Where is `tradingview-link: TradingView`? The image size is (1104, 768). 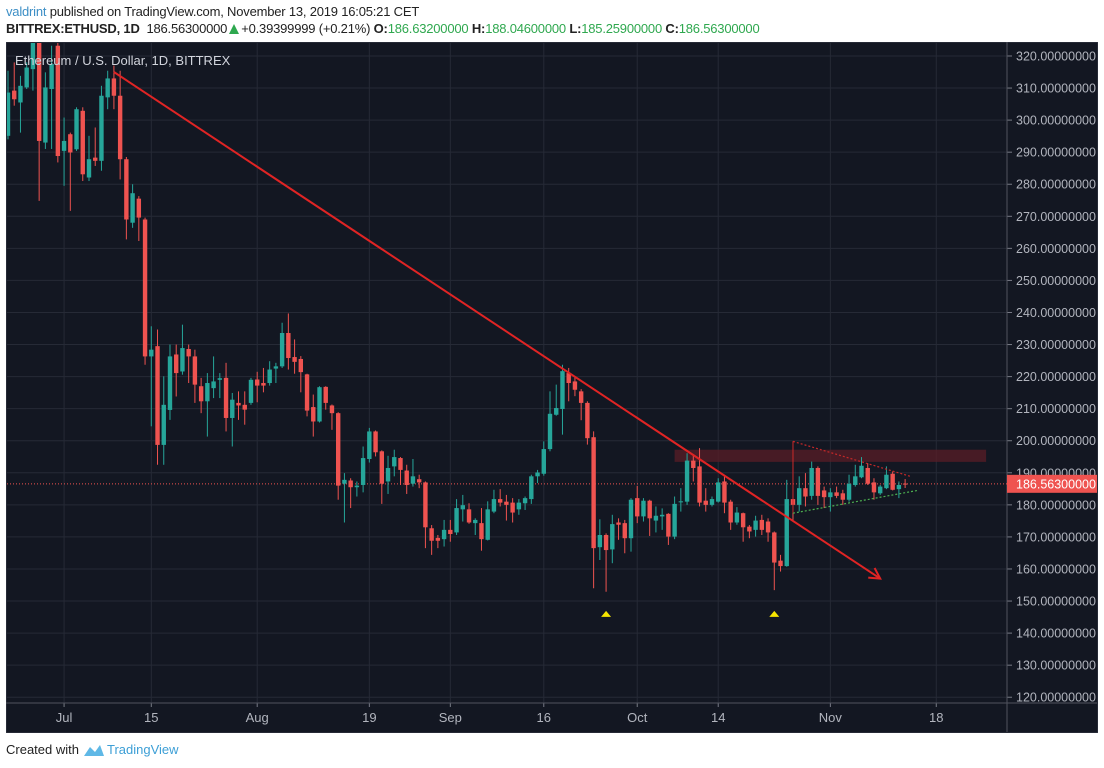
tradingview-link: TradingView is located at coordinates (142, 749).